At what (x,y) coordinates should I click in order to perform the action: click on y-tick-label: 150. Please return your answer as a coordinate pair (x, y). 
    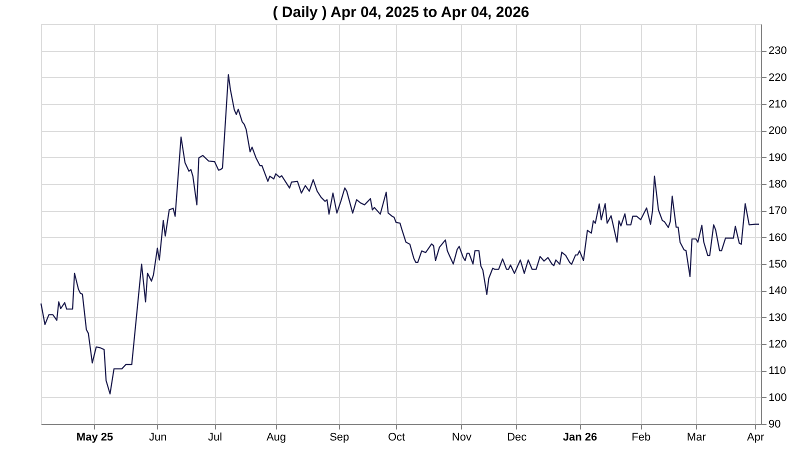
    Looking at the image, I should click on (777, 264).